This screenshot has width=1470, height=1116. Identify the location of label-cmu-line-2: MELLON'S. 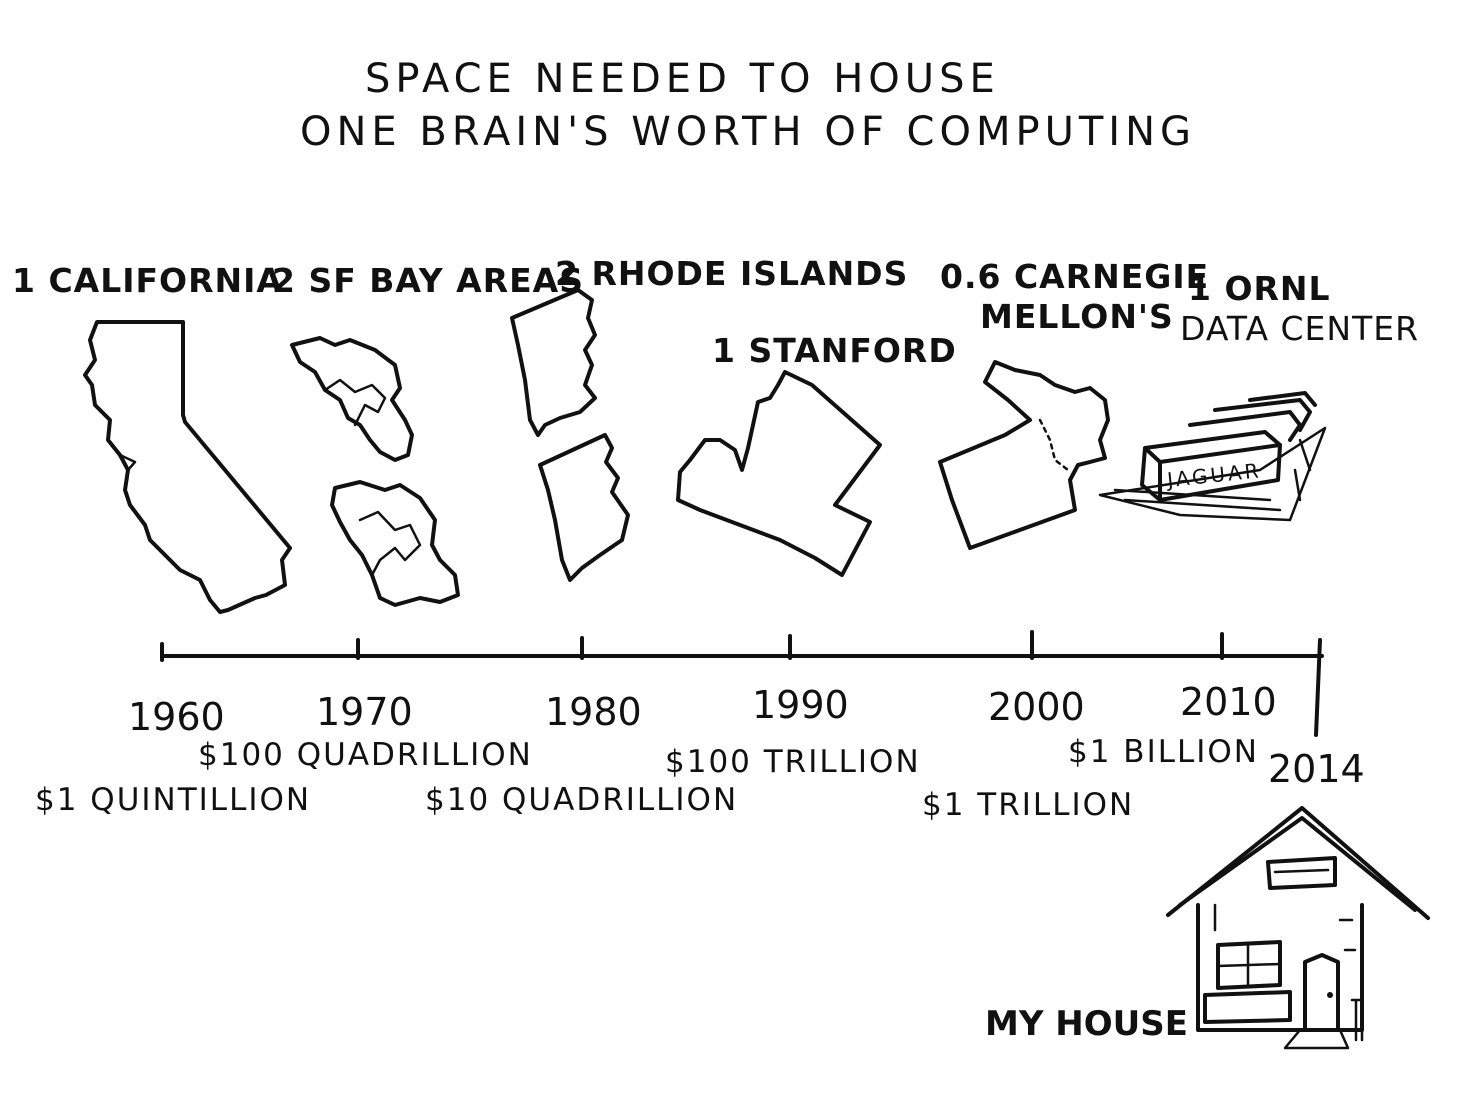
(1077, 316).